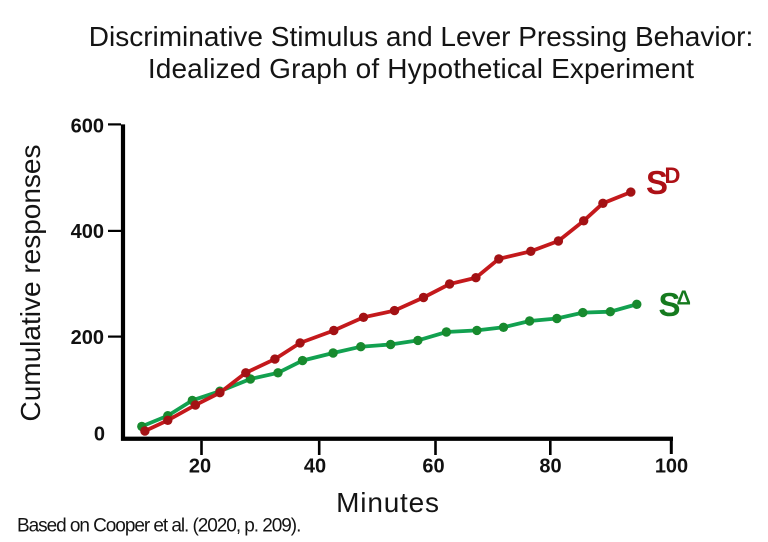 This screenshot has height=542, width=768. Describe the element at coordinates (388, 502) in the screenshot. I see `svg-text: Minutes` at that location.